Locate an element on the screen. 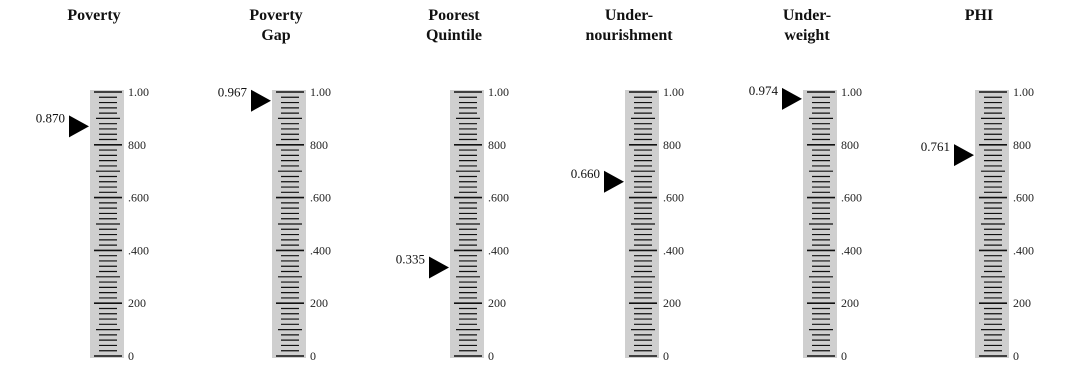 The height and width of the screenshot is (365, 1079). value-label: 0.761 is located at coordinates (935, 146).